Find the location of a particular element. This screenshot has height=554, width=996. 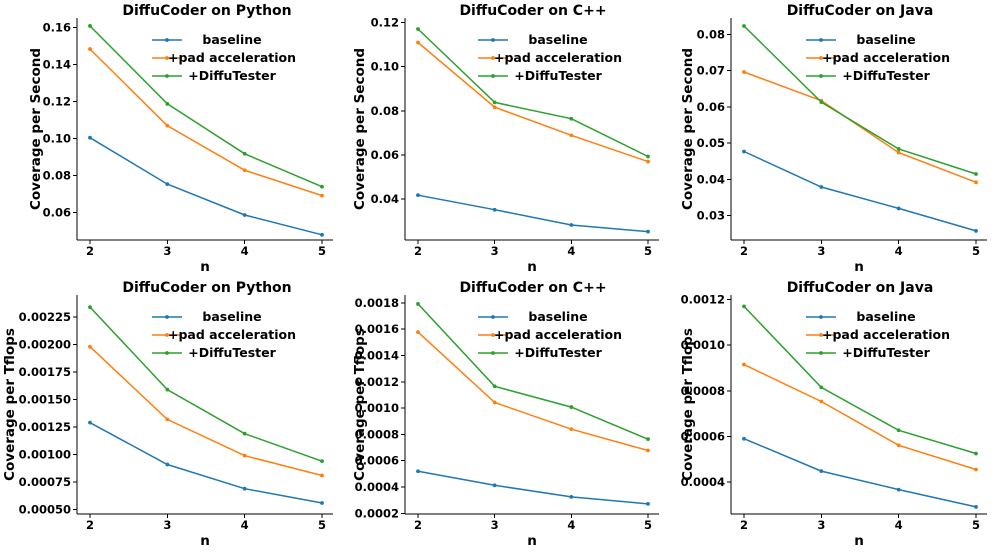

chart-title: DiffuCoder on Java is located at coordinates (860, 11).